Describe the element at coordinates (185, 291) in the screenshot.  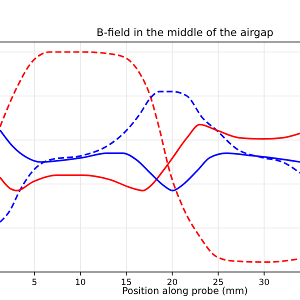
I see `x-axis-title: Position along probe (mm)` at that location.